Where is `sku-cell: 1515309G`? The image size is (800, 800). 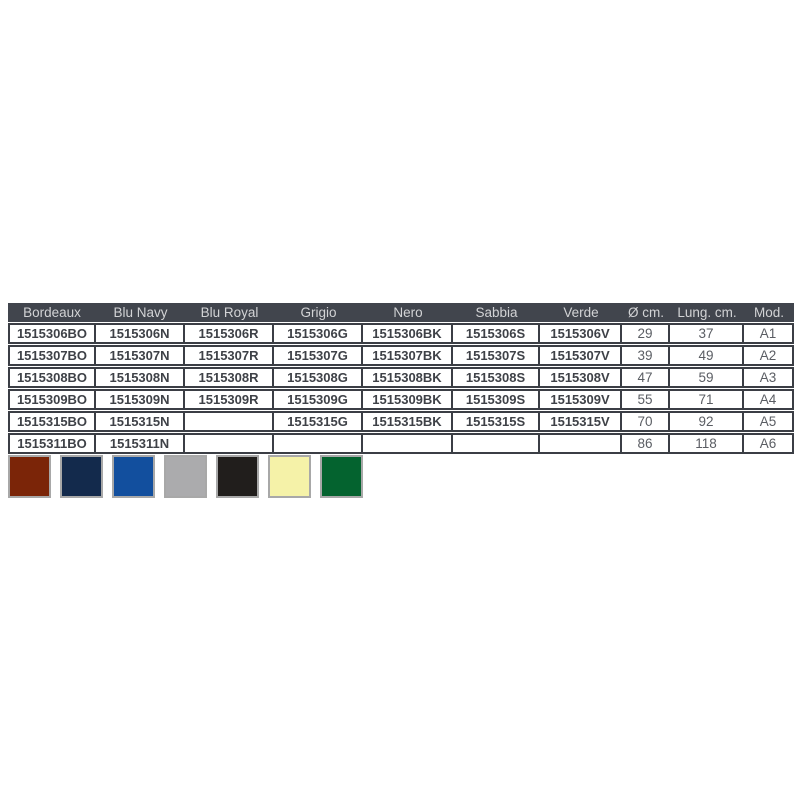
sku-cell: 1515309G is located at coordinates (318, 399).